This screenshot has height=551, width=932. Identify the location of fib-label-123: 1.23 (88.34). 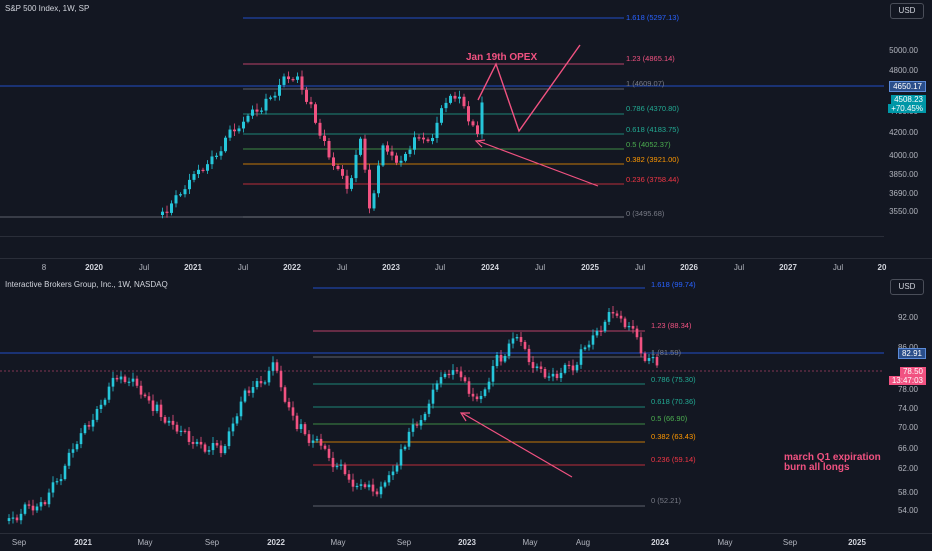
(671, 325).